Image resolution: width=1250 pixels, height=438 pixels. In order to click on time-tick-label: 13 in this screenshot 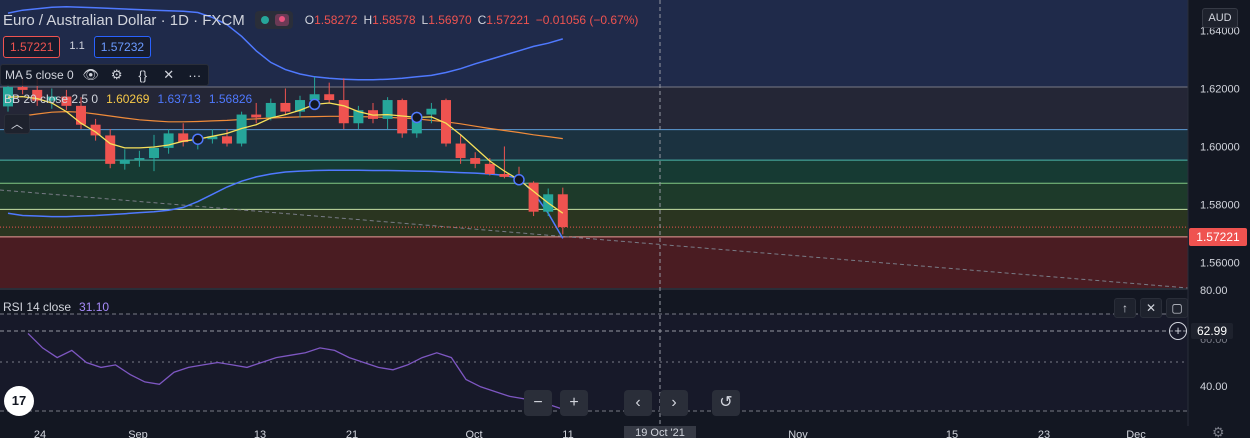, I will do `click(260, 433)`.